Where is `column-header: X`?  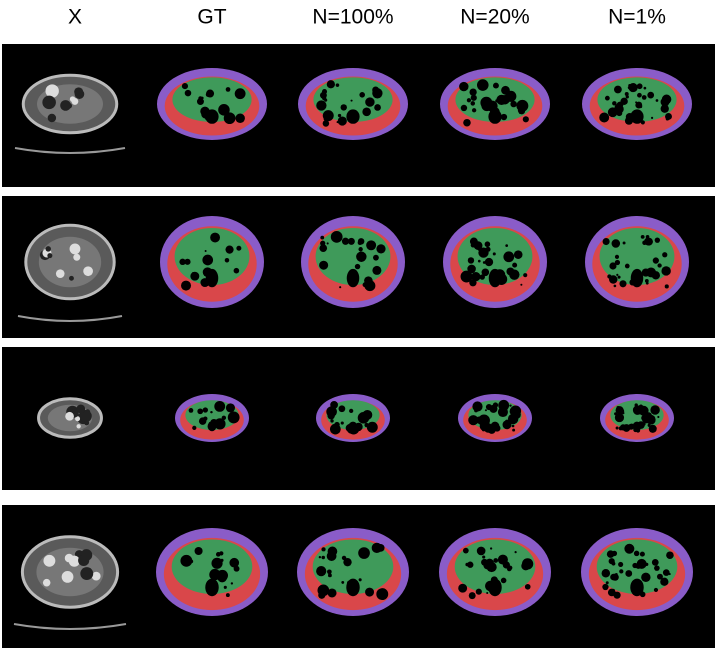
column-header: X is located at coordinates (75, 17).